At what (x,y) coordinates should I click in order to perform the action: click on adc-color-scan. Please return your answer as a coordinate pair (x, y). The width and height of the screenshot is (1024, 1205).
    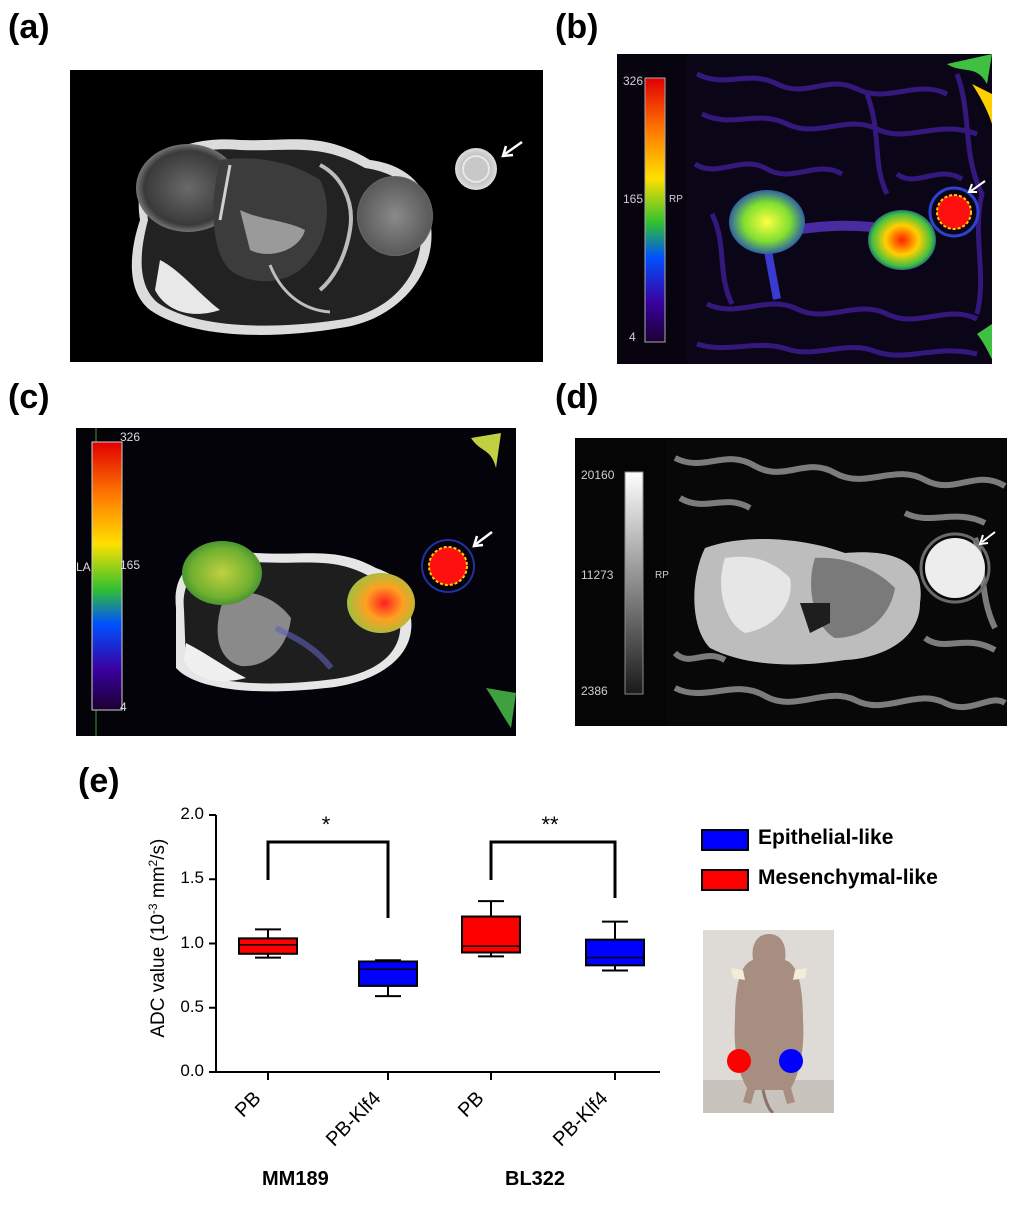
    Looking at the image, I should click on (804, 209).